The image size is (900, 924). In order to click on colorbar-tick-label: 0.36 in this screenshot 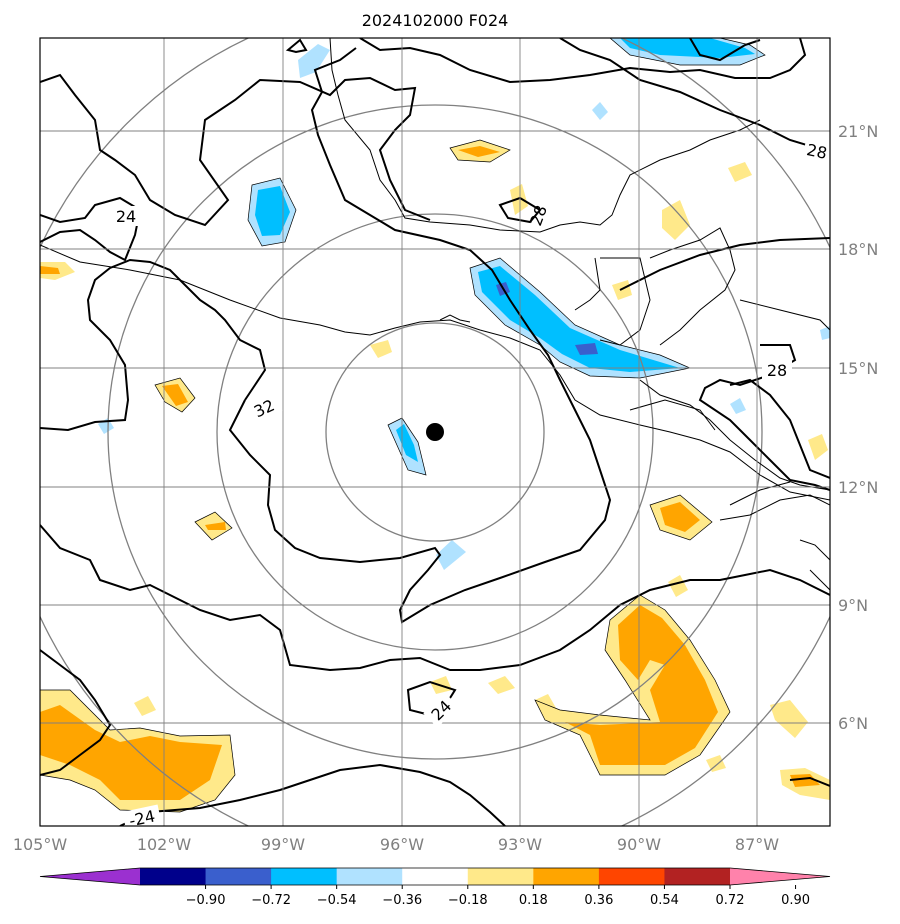, I will do `click(598, 900)`.